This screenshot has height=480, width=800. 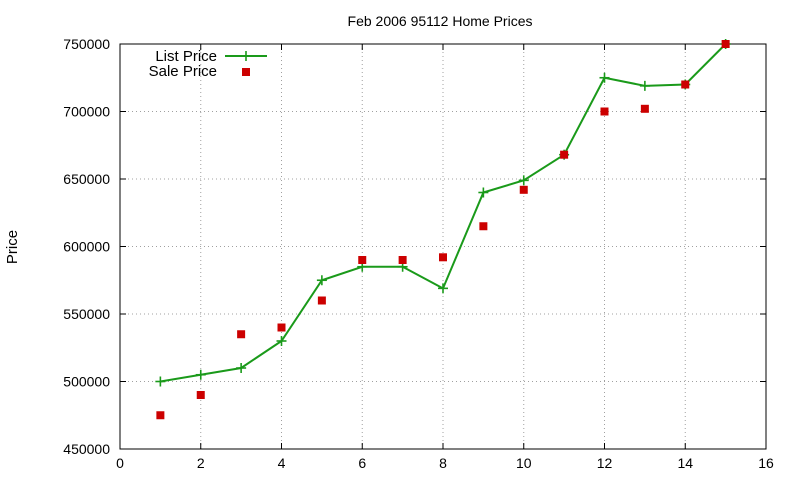 What do you see at coordinates (440, 21) in the screenshot?
I see `chart-title: Feb 2006 95112 Home Prices` at bounding box center [440, 21].